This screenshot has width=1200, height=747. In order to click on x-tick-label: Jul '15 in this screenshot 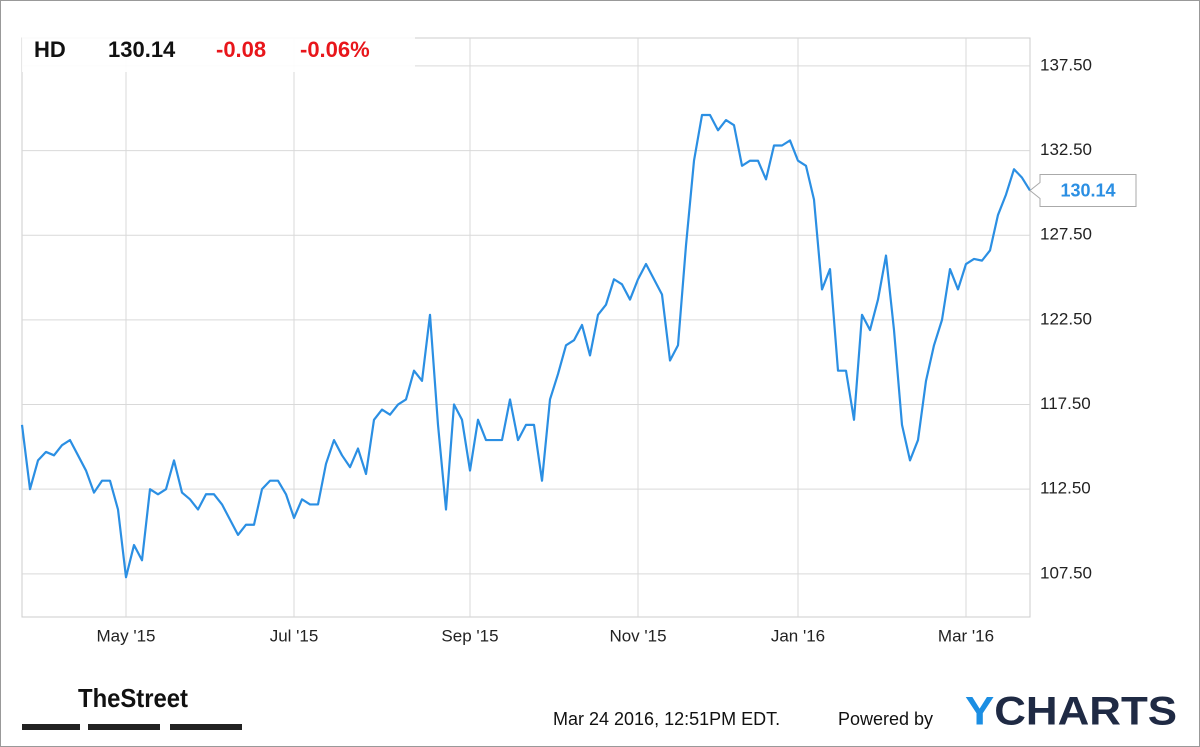, I will do `click(294, 635)`.